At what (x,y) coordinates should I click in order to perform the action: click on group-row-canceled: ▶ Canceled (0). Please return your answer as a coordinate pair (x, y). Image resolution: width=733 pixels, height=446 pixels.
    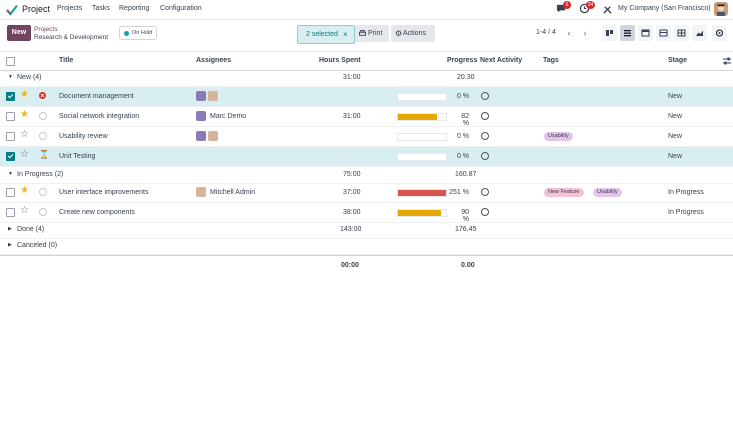
    Looking at the image, I should click on (366, 246).